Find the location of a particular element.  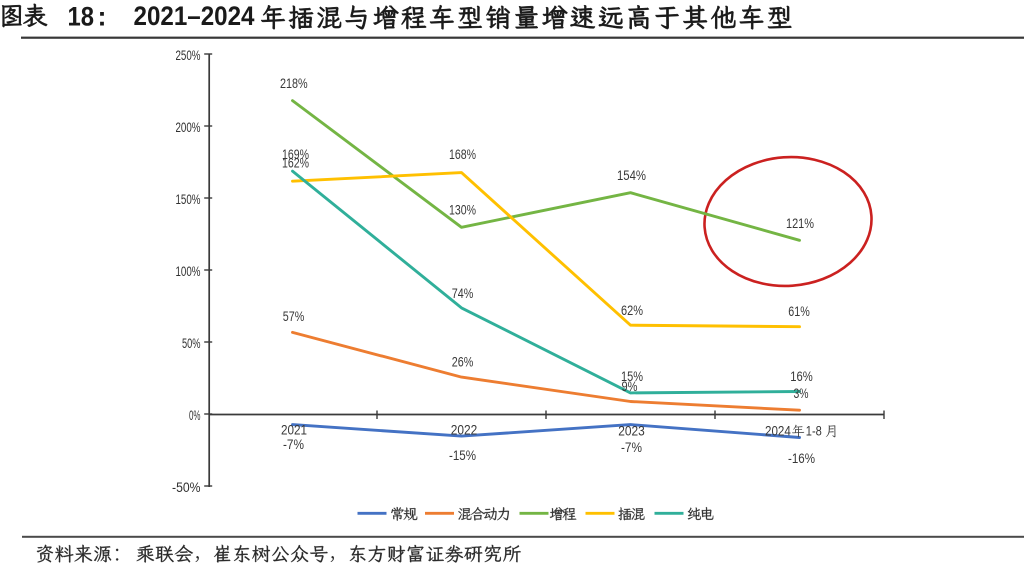

svg-text: -15% is located at coordinates (462, 455).